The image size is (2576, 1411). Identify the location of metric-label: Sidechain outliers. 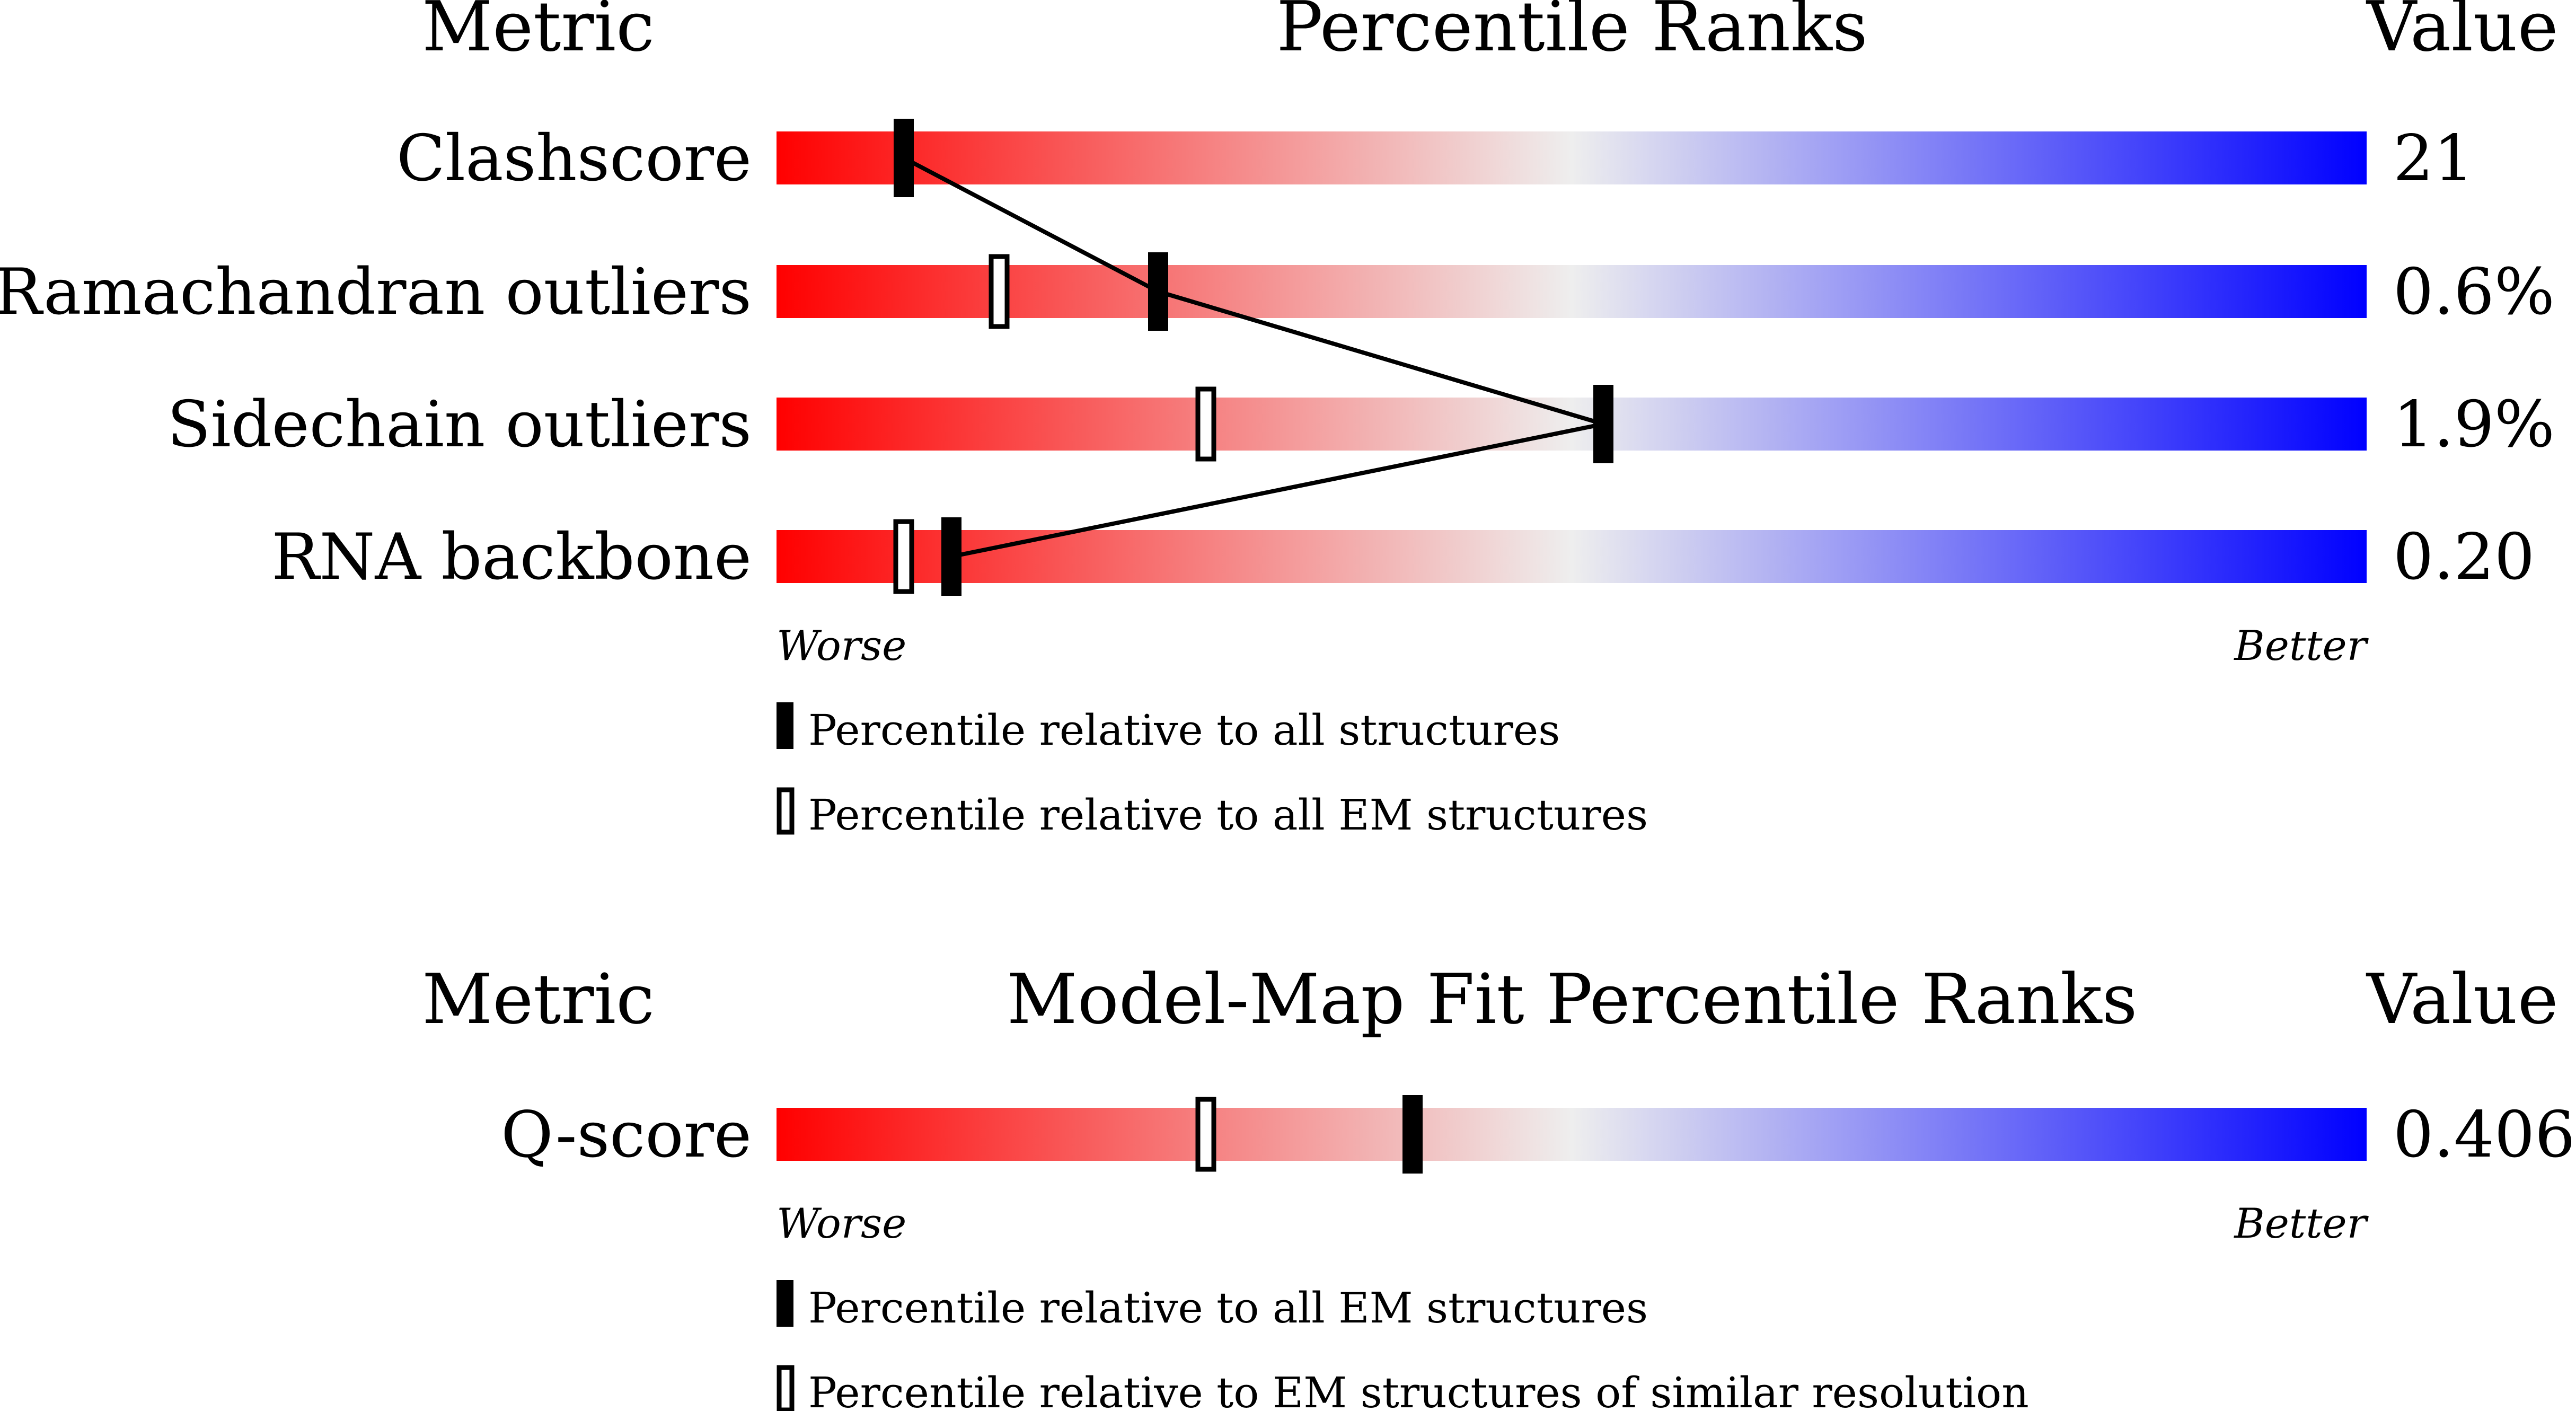
(459, 425).